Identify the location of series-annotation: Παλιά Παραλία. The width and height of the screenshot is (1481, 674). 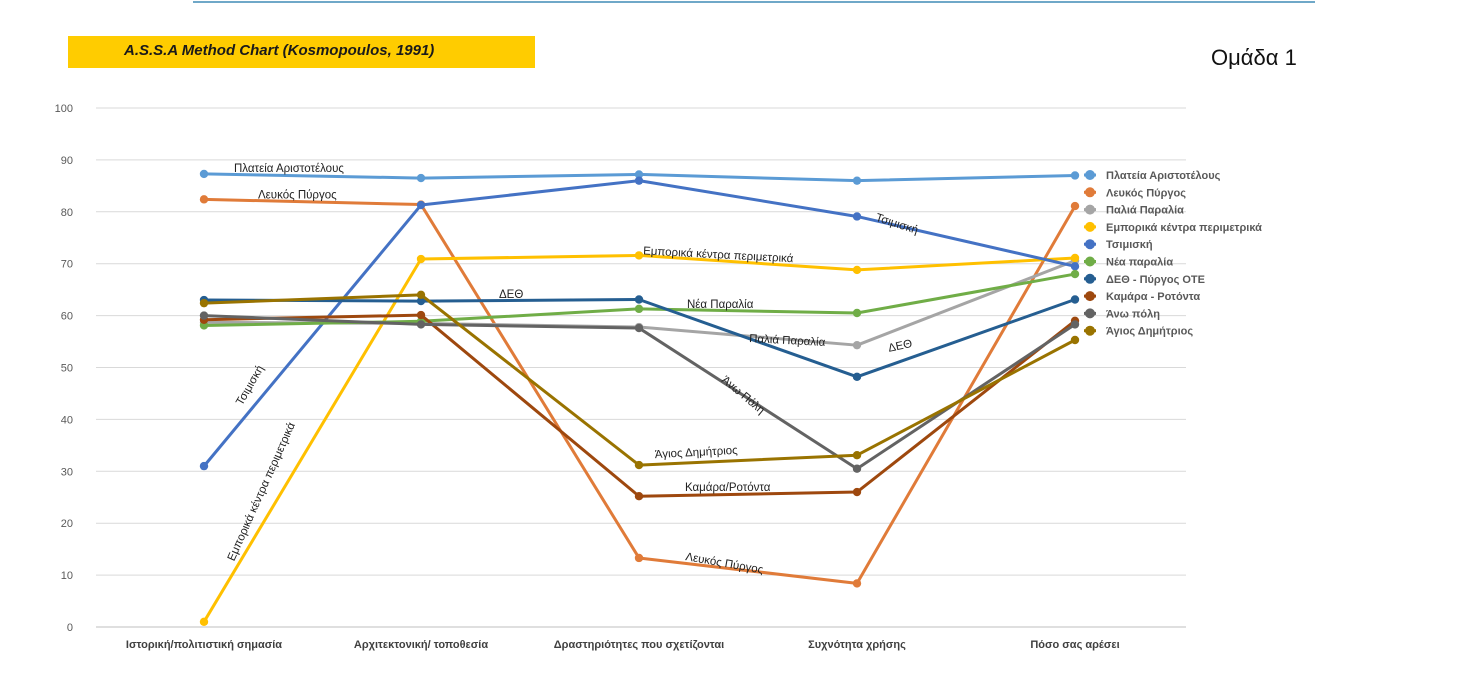
(787, 341).